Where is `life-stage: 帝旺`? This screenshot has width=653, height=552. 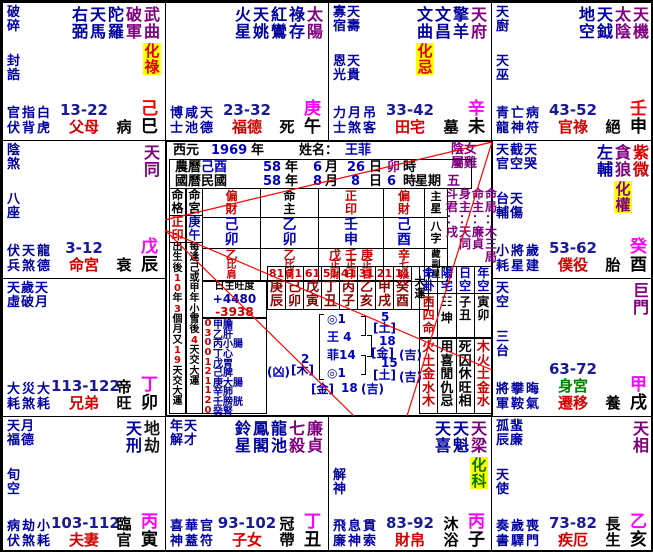 life-stage: 帝旺 is located at coordinates (124, 395).